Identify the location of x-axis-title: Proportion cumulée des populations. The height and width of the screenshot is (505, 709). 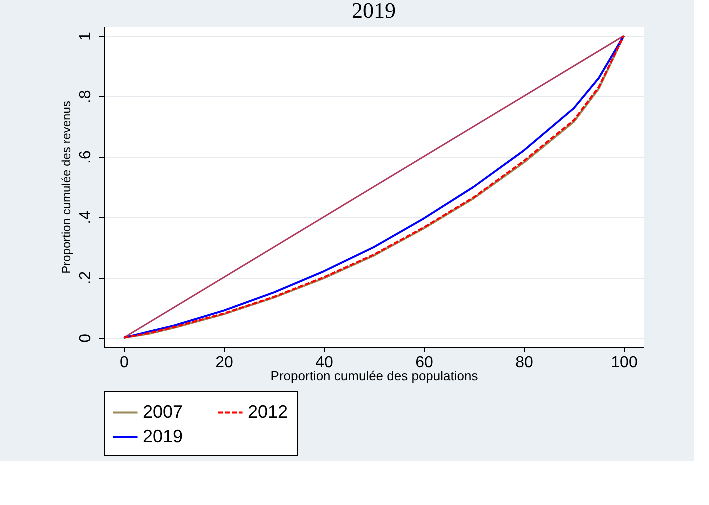
(374, 376).